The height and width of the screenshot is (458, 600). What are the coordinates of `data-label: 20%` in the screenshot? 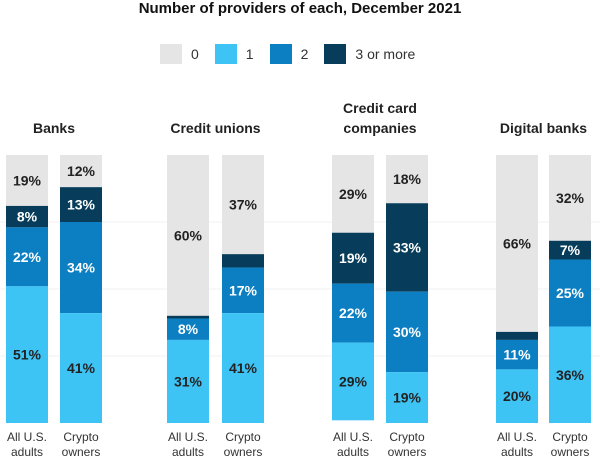 It's located at (517, 396).